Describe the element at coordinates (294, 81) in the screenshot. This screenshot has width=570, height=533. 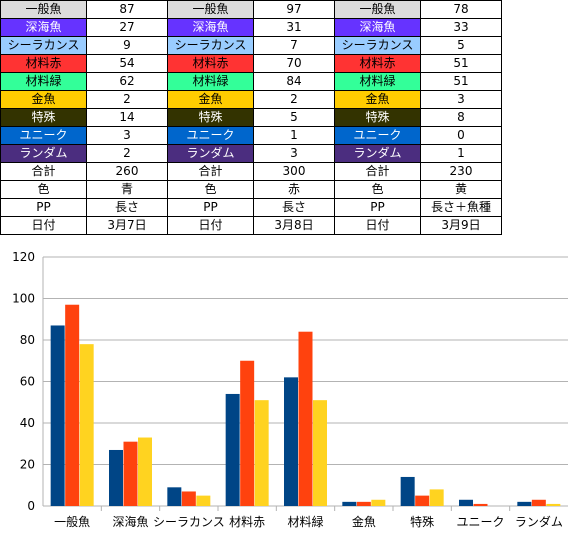
I see `value-cell: 84` at that location.